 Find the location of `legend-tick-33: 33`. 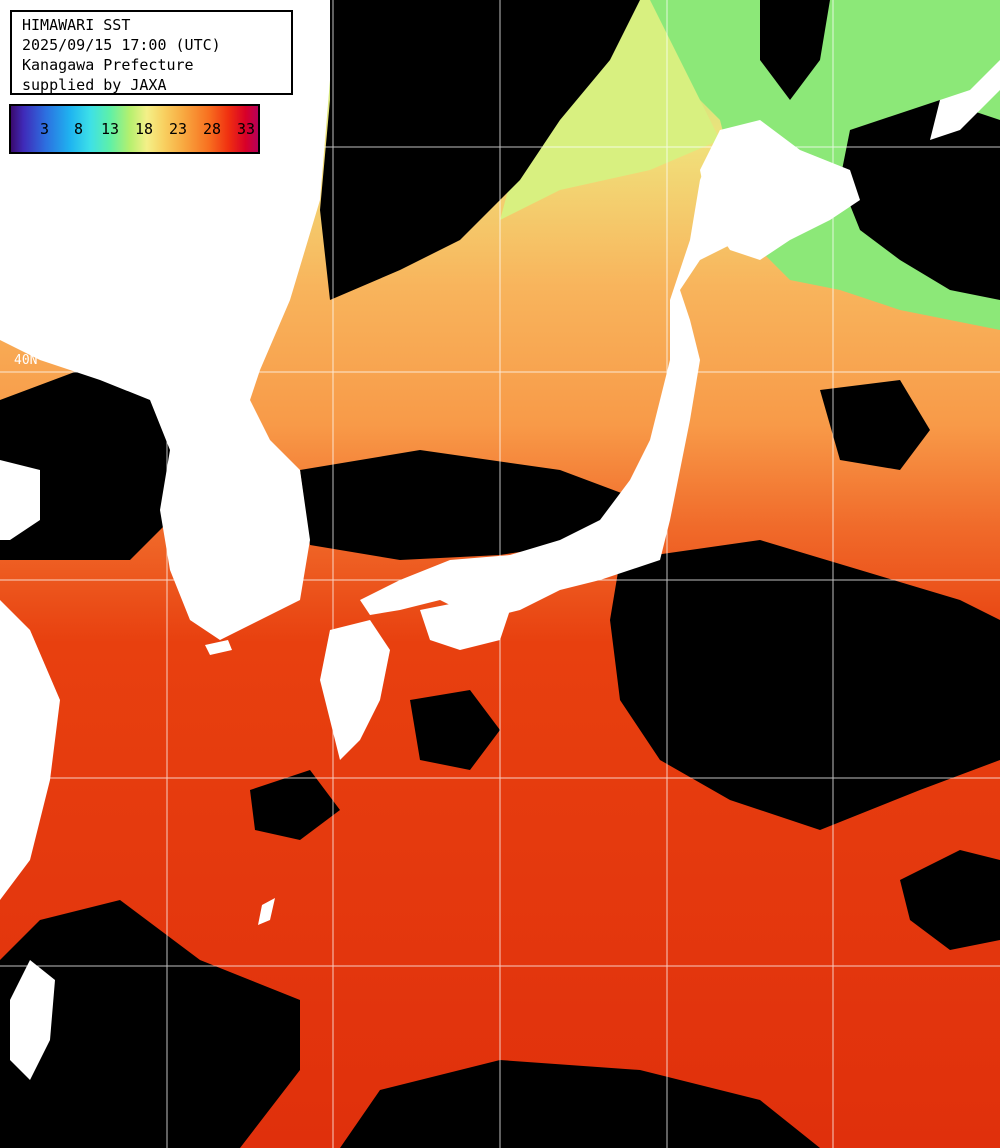

legend-tick-33: 33 is located at coordinates (246, 129).